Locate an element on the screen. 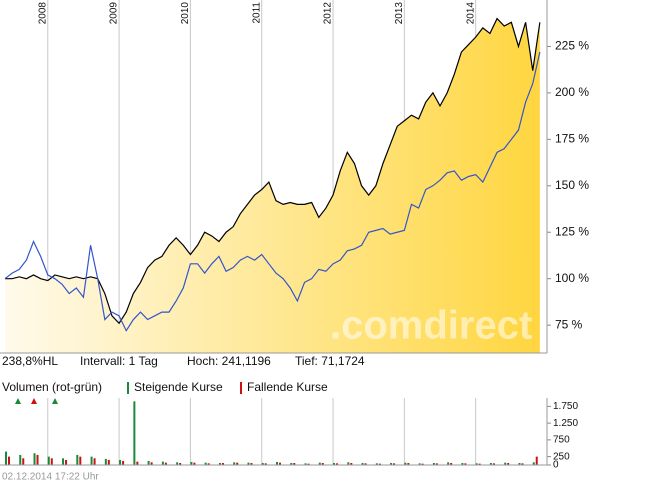 The height and width of the screenshot is (483, 645). info-low: Tief: 71,1724 is located at coordinates (330, 361).